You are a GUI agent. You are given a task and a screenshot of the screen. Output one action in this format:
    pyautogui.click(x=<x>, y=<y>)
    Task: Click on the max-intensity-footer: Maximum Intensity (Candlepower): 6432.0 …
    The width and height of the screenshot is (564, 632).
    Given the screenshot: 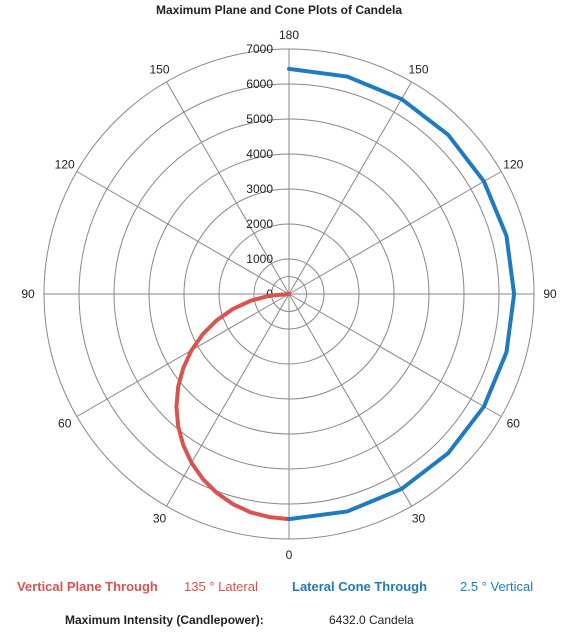 What is the action you would take?
    pyautogui.click(x=282, y=621)
    